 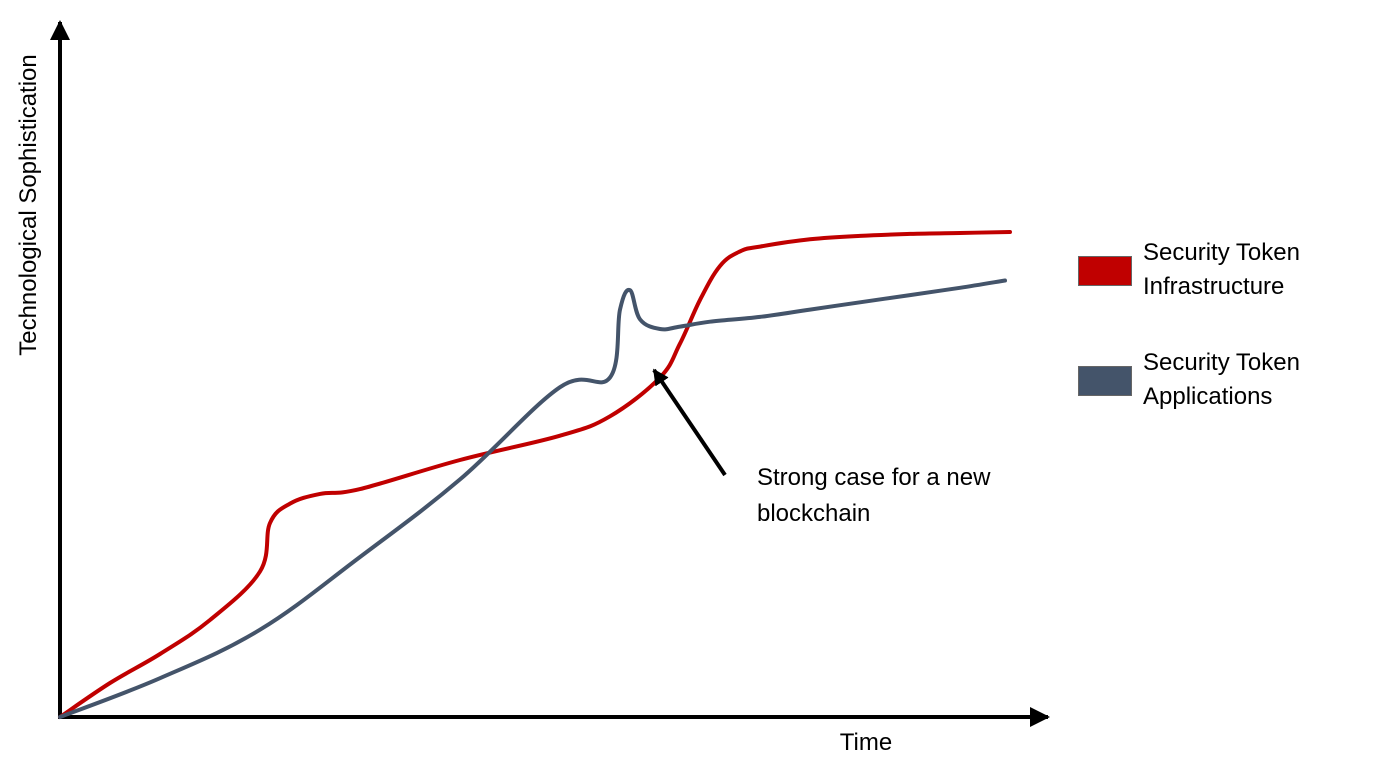 What do you see at coordinates (1105, 271) in the screenshot?
I see `legend-swatch-infrastructure` at bounding box center [1105, 271].